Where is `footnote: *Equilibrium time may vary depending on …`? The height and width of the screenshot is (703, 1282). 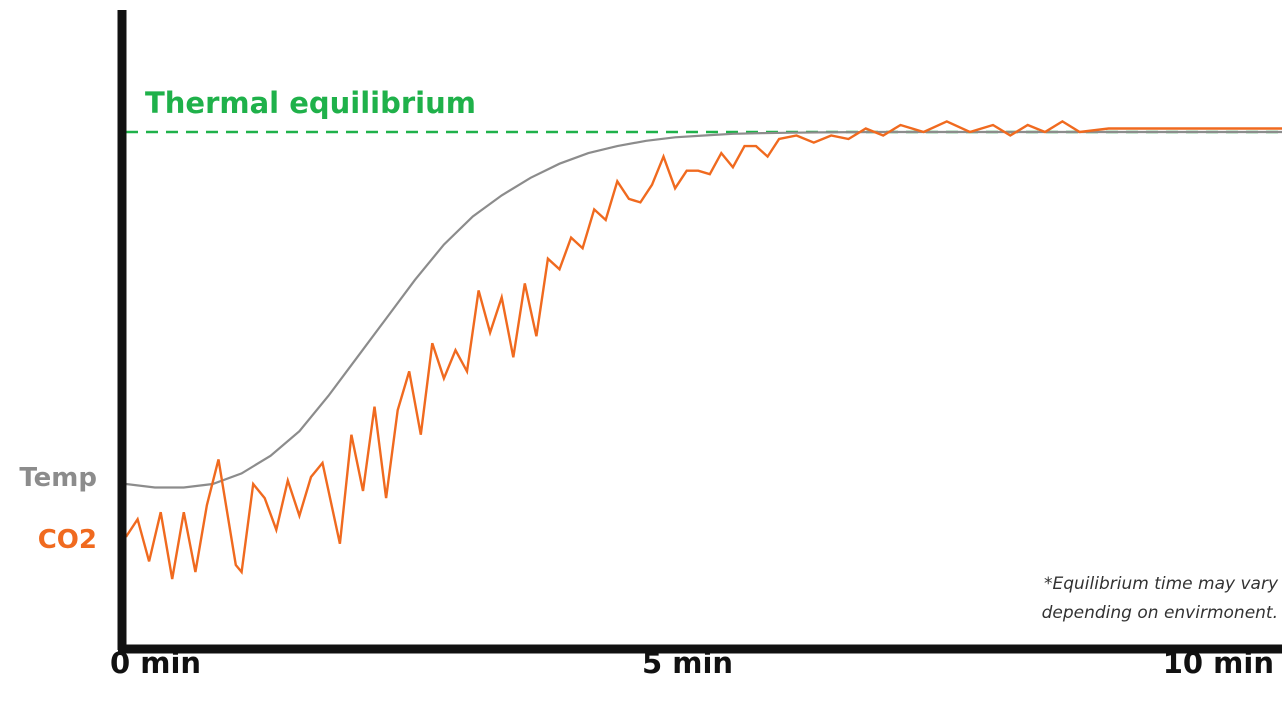 footnote: *Equilibrium time may vary depending on … is located at coordinates (1160, 599).